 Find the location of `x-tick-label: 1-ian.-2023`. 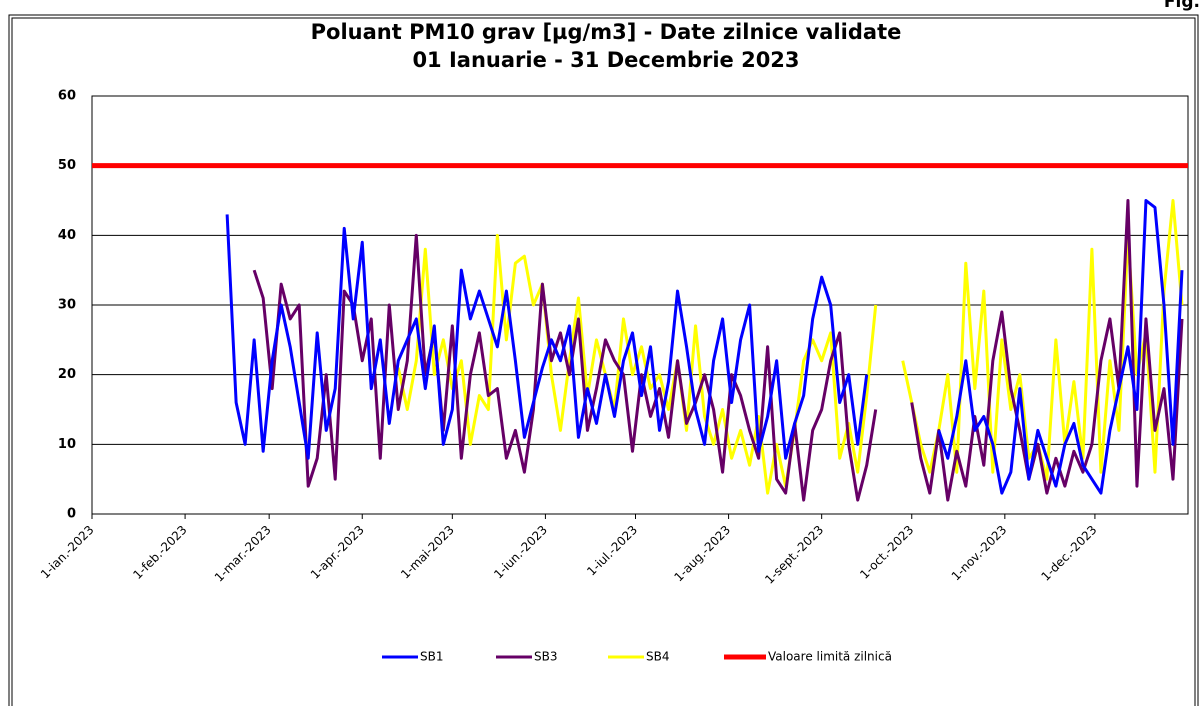

x-tick-label: 1-ian.-2023 is located at coordinates (67, 552).